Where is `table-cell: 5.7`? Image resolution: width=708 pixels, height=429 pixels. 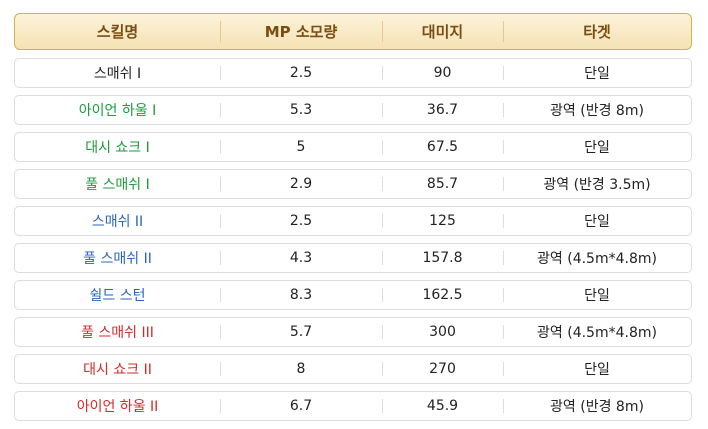
table-cell: 5.7 is located at coordinates (301, 332).